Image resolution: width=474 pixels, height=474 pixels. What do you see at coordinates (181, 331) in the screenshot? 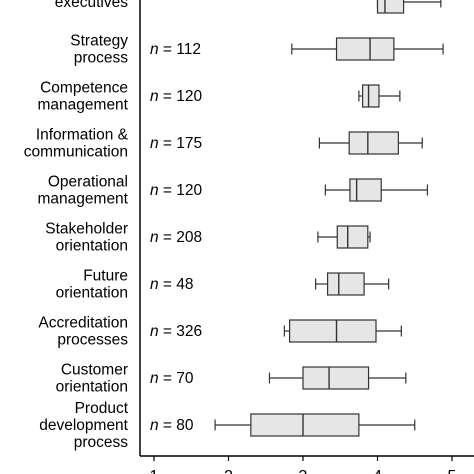
I see `n-value: = 326` at bounding box center [181, 331].